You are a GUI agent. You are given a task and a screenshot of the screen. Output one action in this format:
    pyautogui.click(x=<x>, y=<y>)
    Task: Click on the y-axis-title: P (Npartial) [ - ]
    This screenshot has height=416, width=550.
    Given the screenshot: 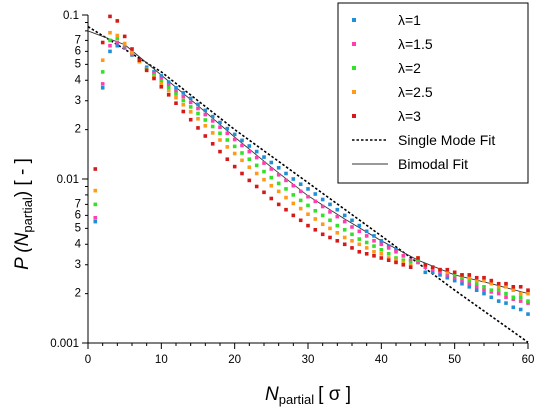 What is the action you would take?
    pyautogui.click(x=23, y=214)
    